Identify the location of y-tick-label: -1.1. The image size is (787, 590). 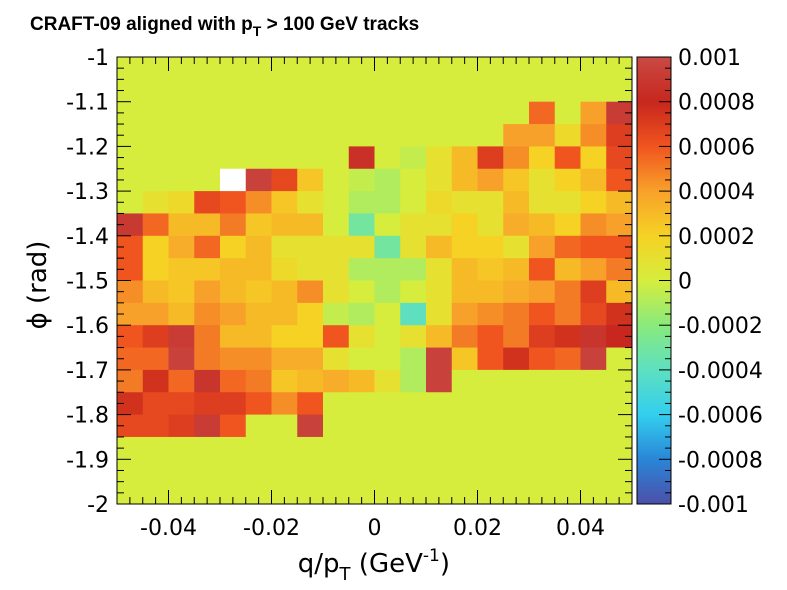
(87, 103).